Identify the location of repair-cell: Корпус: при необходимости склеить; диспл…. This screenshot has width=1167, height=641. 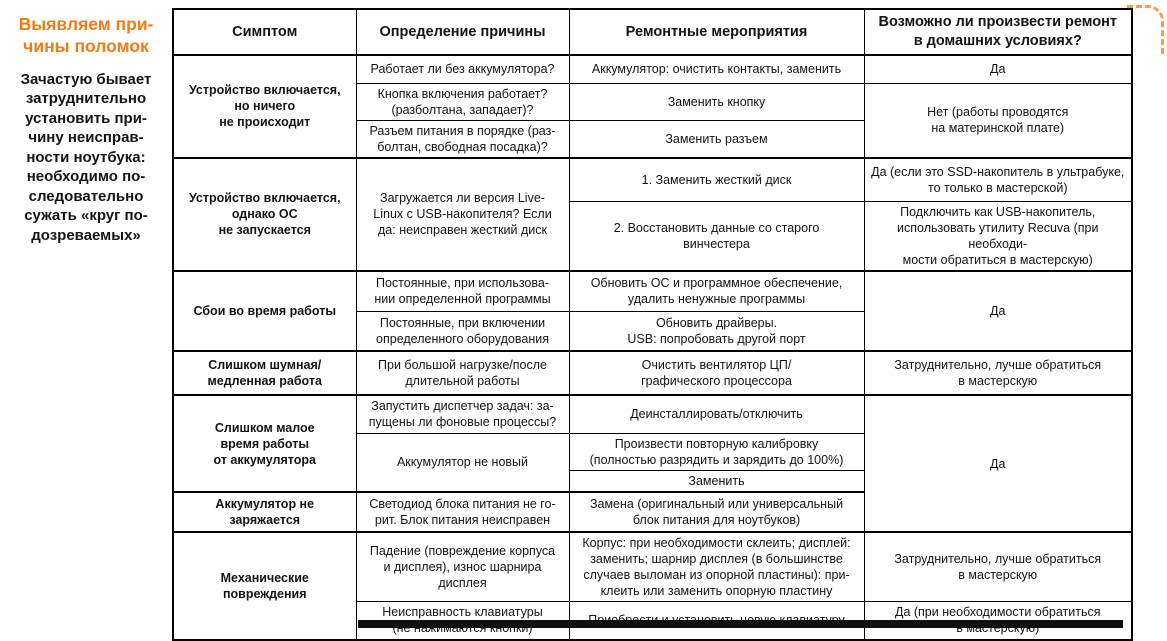
(716, 566).